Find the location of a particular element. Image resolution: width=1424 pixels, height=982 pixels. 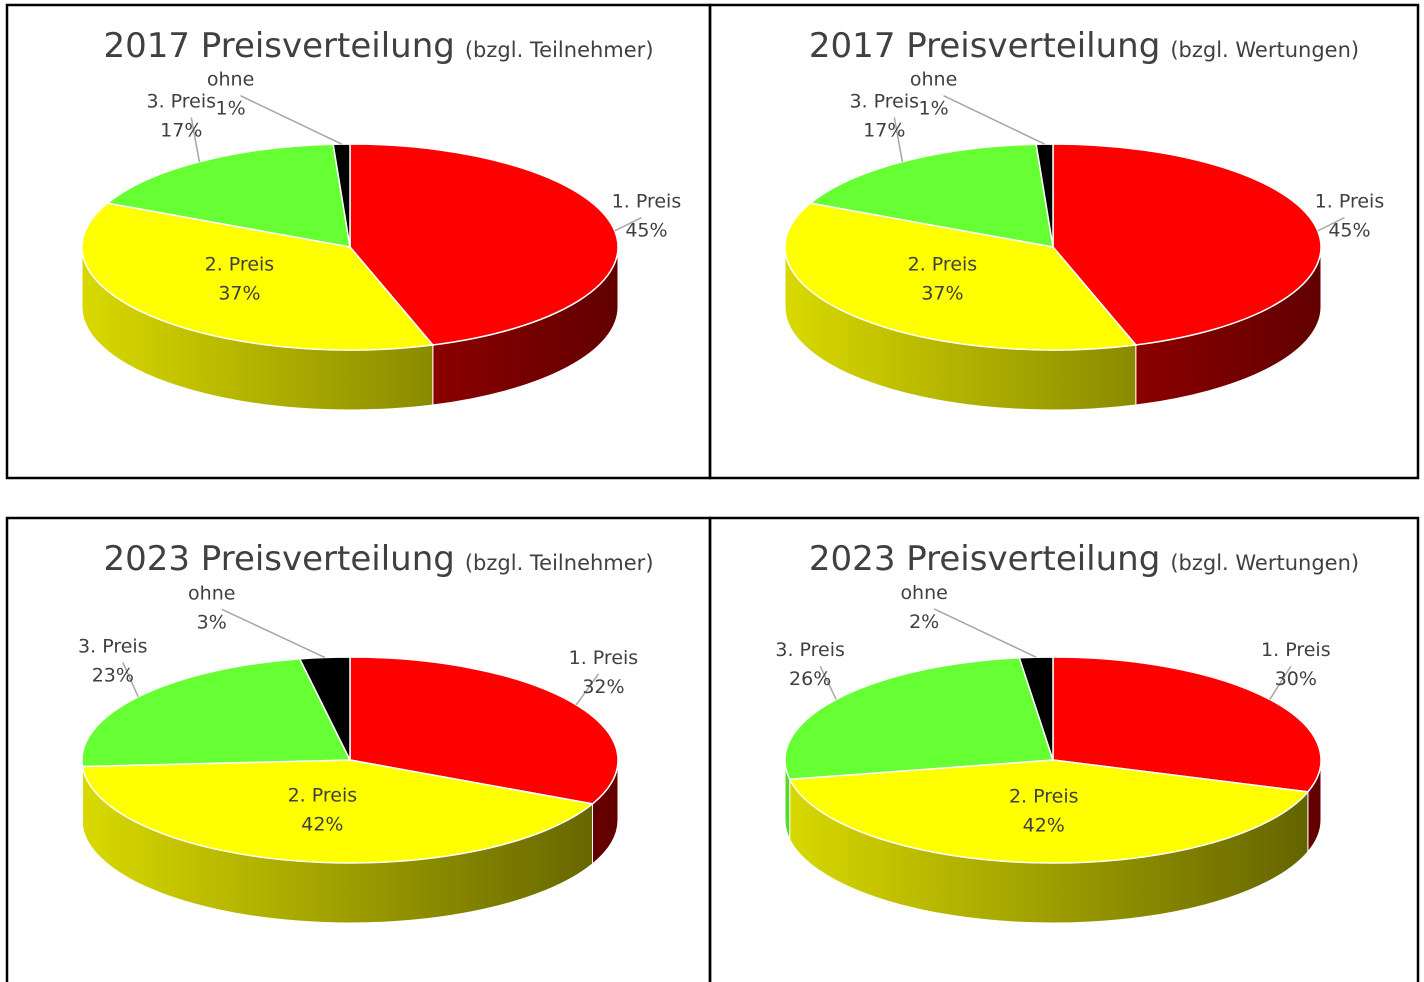

labels: 1. Preis 30% 2. Preis 42% 3. Preis 26% ohne 2% is located at coordinates (1052, 709).